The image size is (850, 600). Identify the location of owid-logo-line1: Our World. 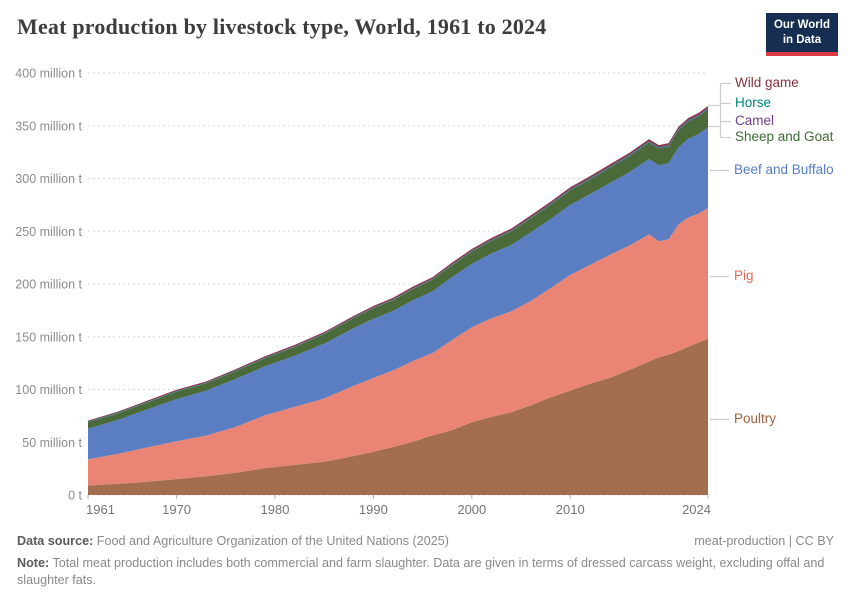
(801, 25).